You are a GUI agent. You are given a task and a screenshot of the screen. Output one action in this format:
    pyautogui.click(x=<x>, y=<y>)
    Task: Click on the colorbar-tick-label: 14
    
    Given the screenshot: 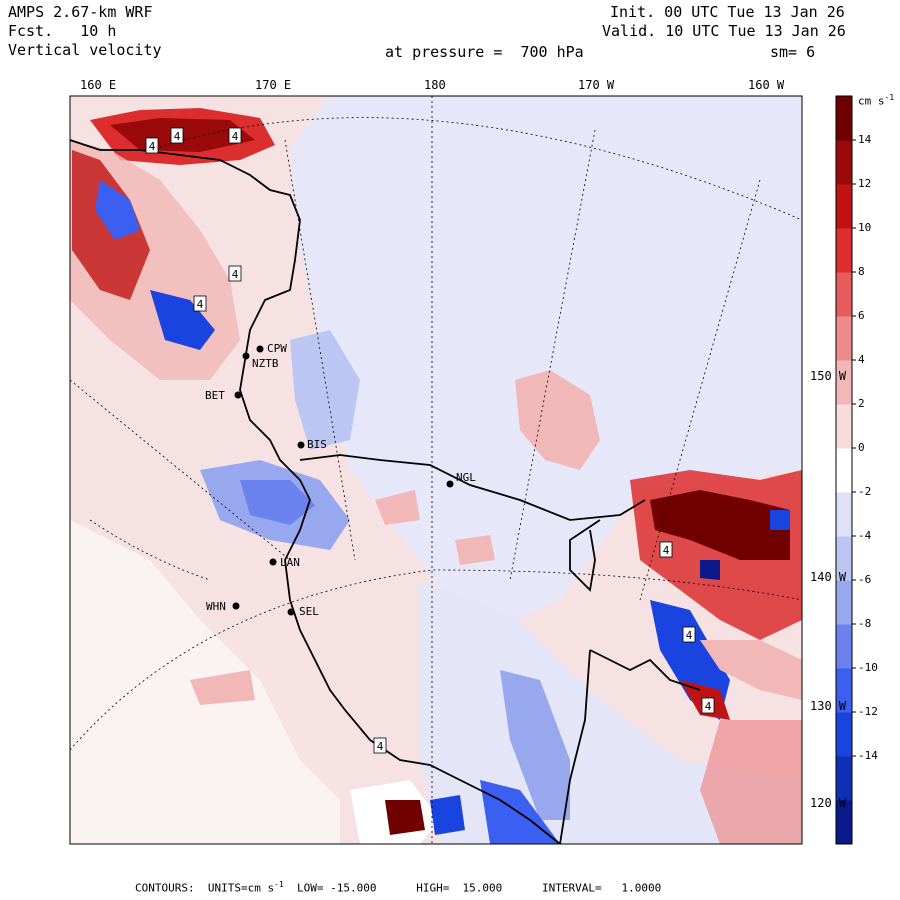 What is the action you would take?
    pyautogui.click(x=865, y=139)
    